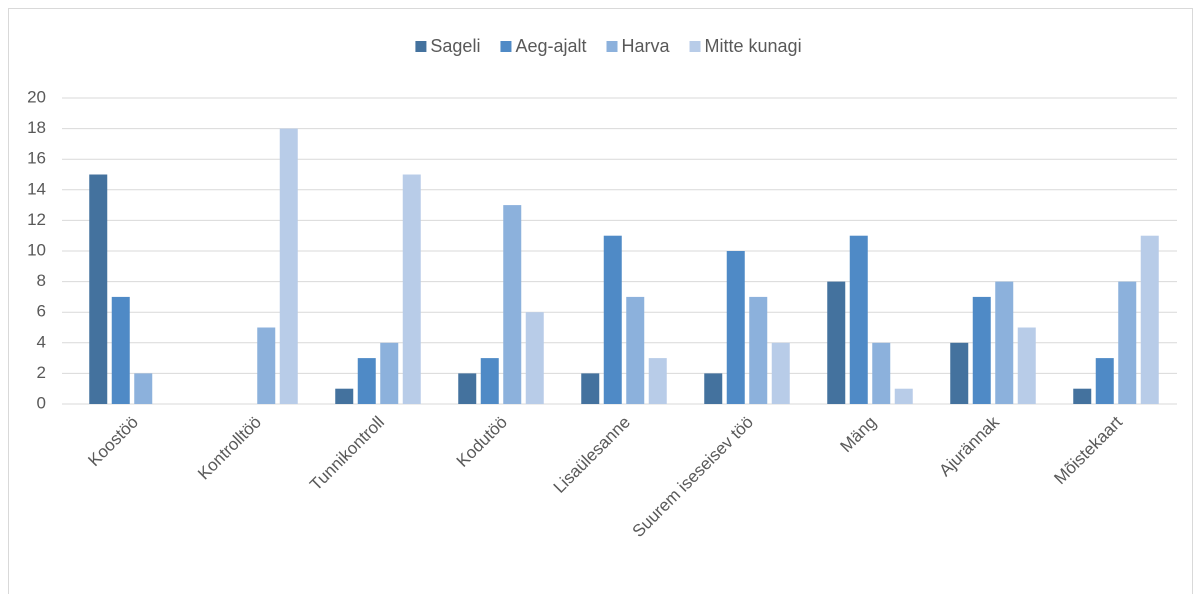  What do you see at coordinates (36, 158) in the screenshot?
I see `y-tick-label: 16` at bounding box center [36, 158].